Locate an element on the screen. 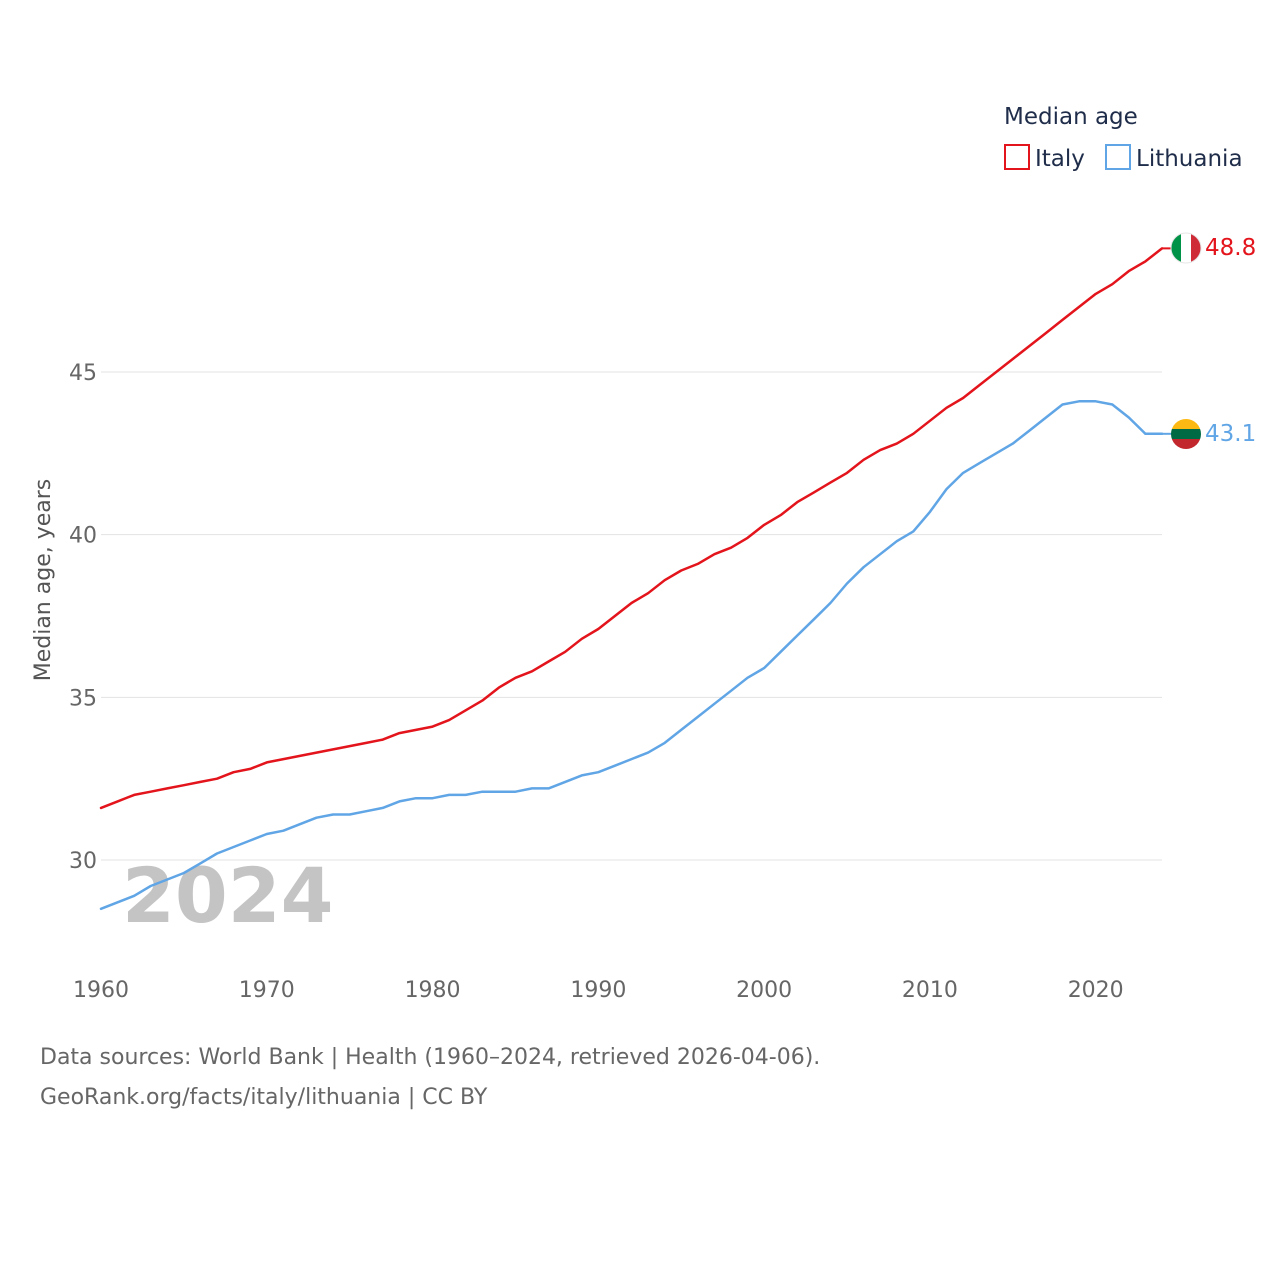 The width and height of the screenshot is (1280, 1280). legend-label-italy: Italy is located at coordinates (1060, 159).